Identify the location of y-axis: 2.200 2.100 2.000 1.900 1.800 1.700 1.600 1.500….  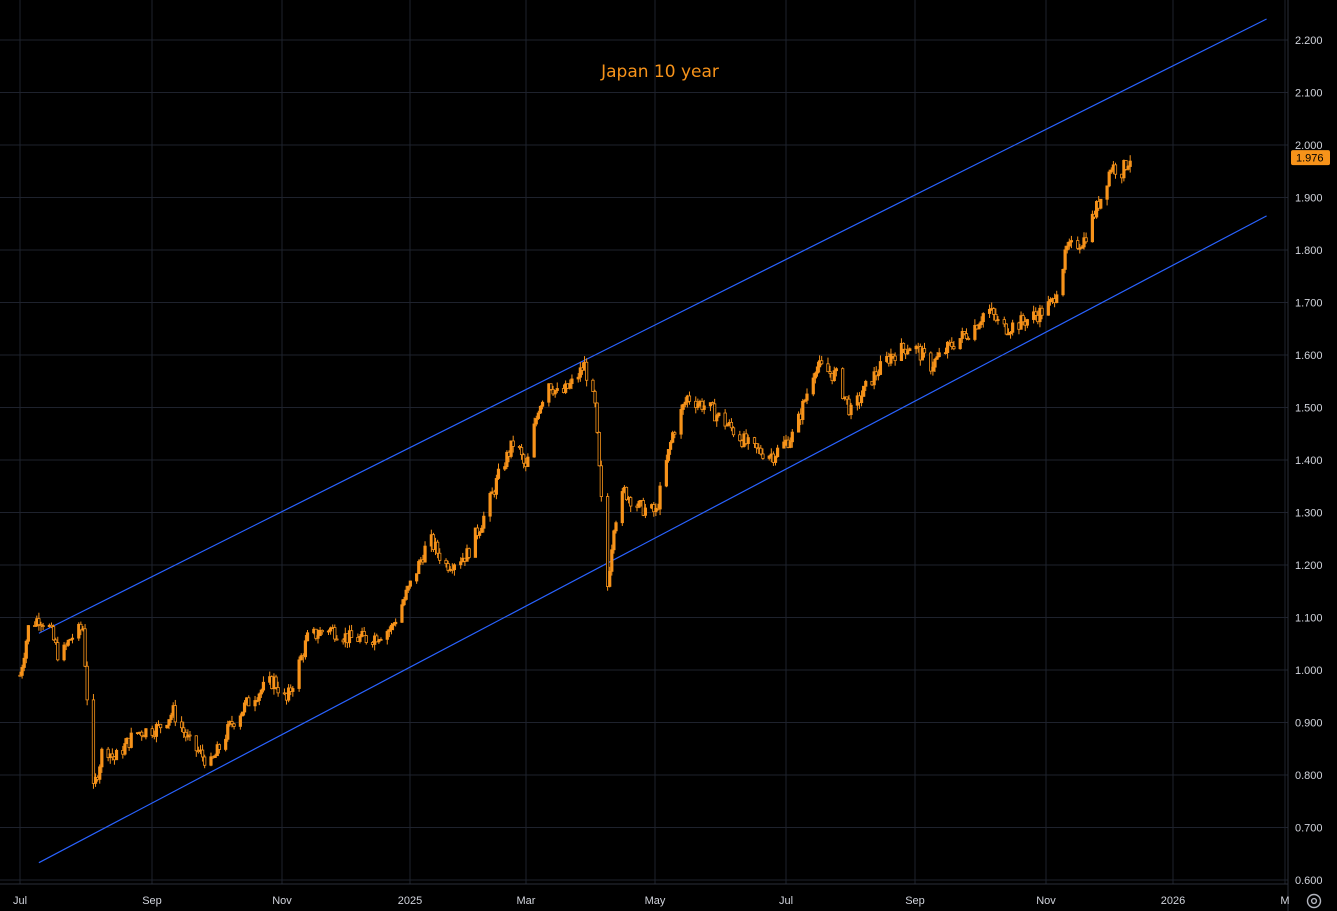
(1309, 461).